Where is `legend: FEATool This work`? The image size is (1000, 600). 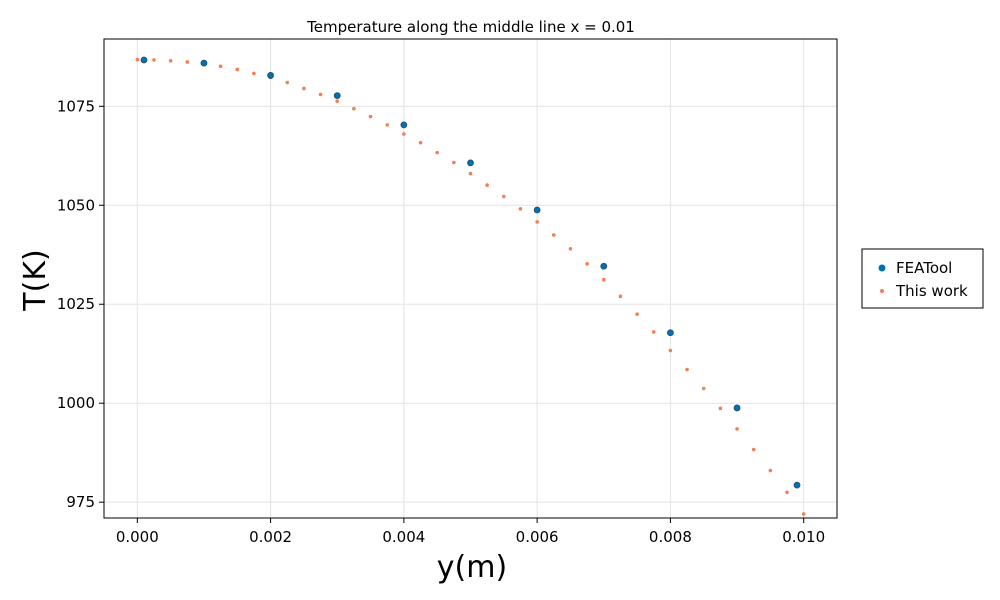 legend: FEATool This work is located at coordinates (922, 278).